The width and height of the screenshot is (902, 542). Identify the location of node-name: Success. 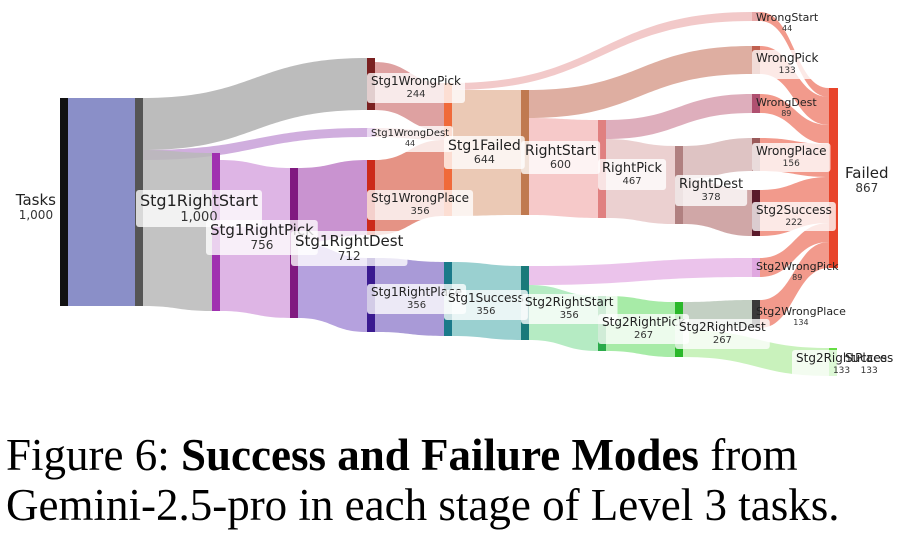
(869, 358).